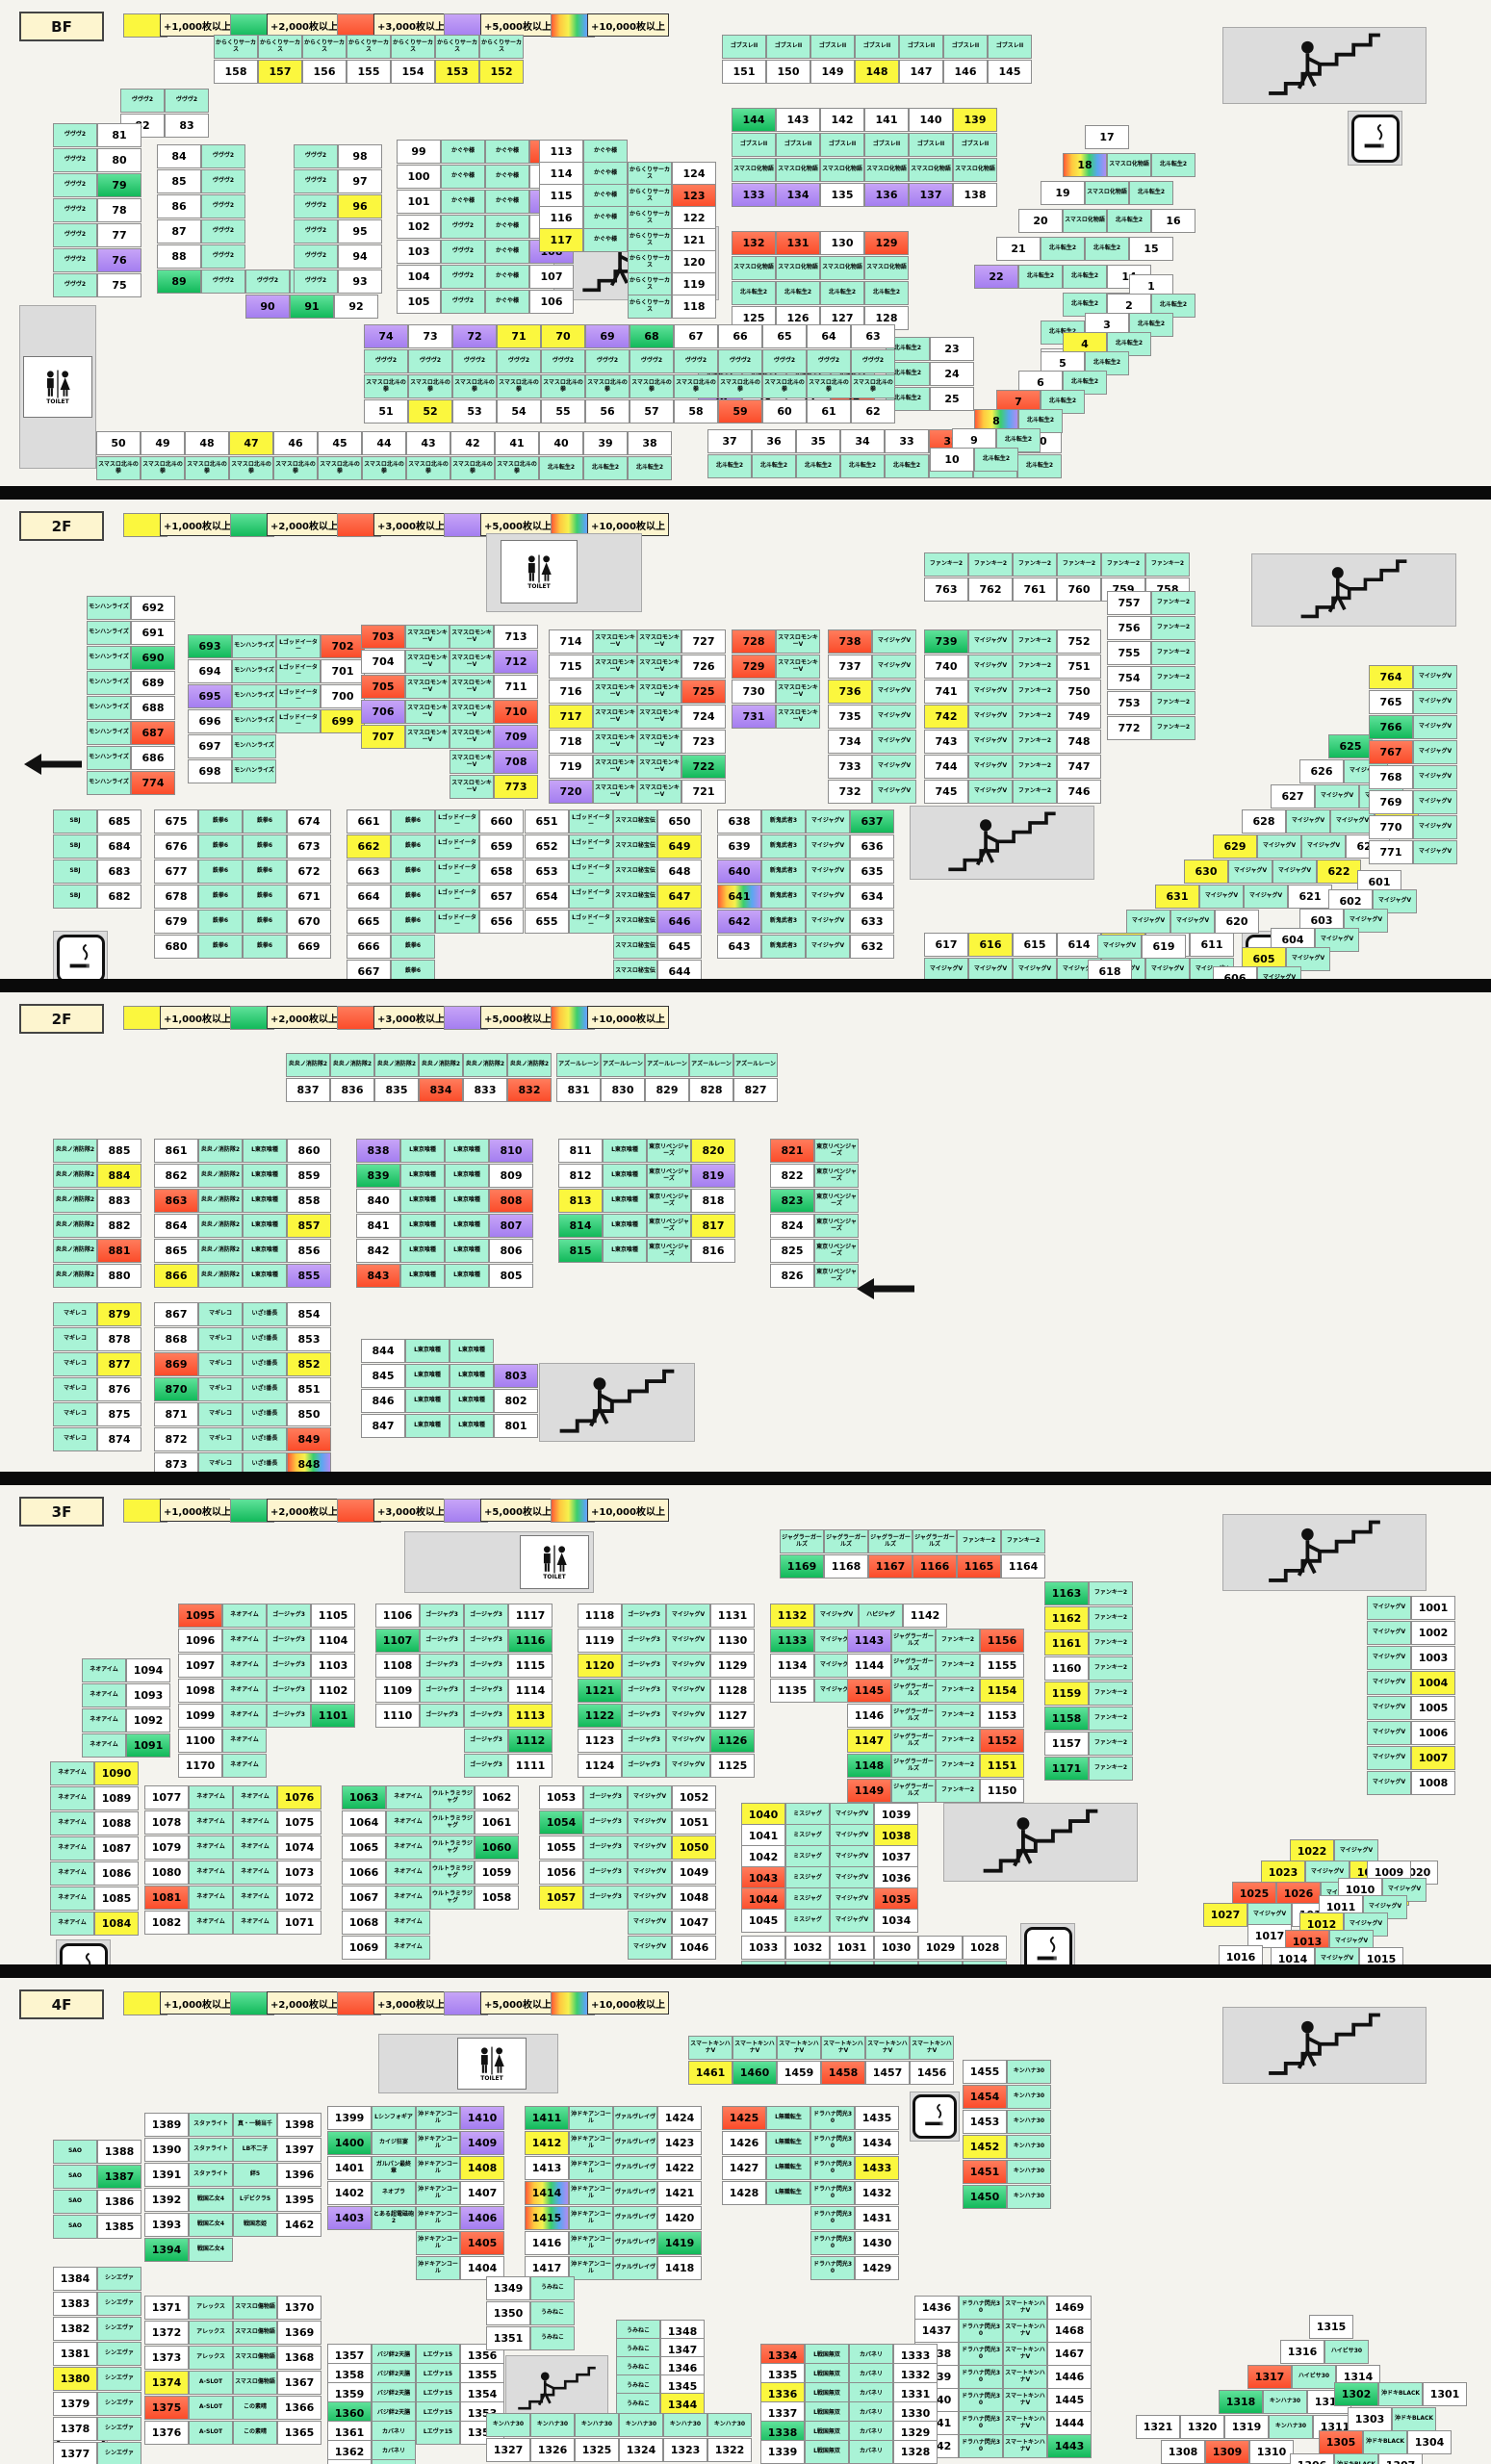 The height and width of the screenshot is (2464, 1491). Describe the element at coordinates (571, 666) in the screenshot. I see `machine-number-cell: 715` at that location.